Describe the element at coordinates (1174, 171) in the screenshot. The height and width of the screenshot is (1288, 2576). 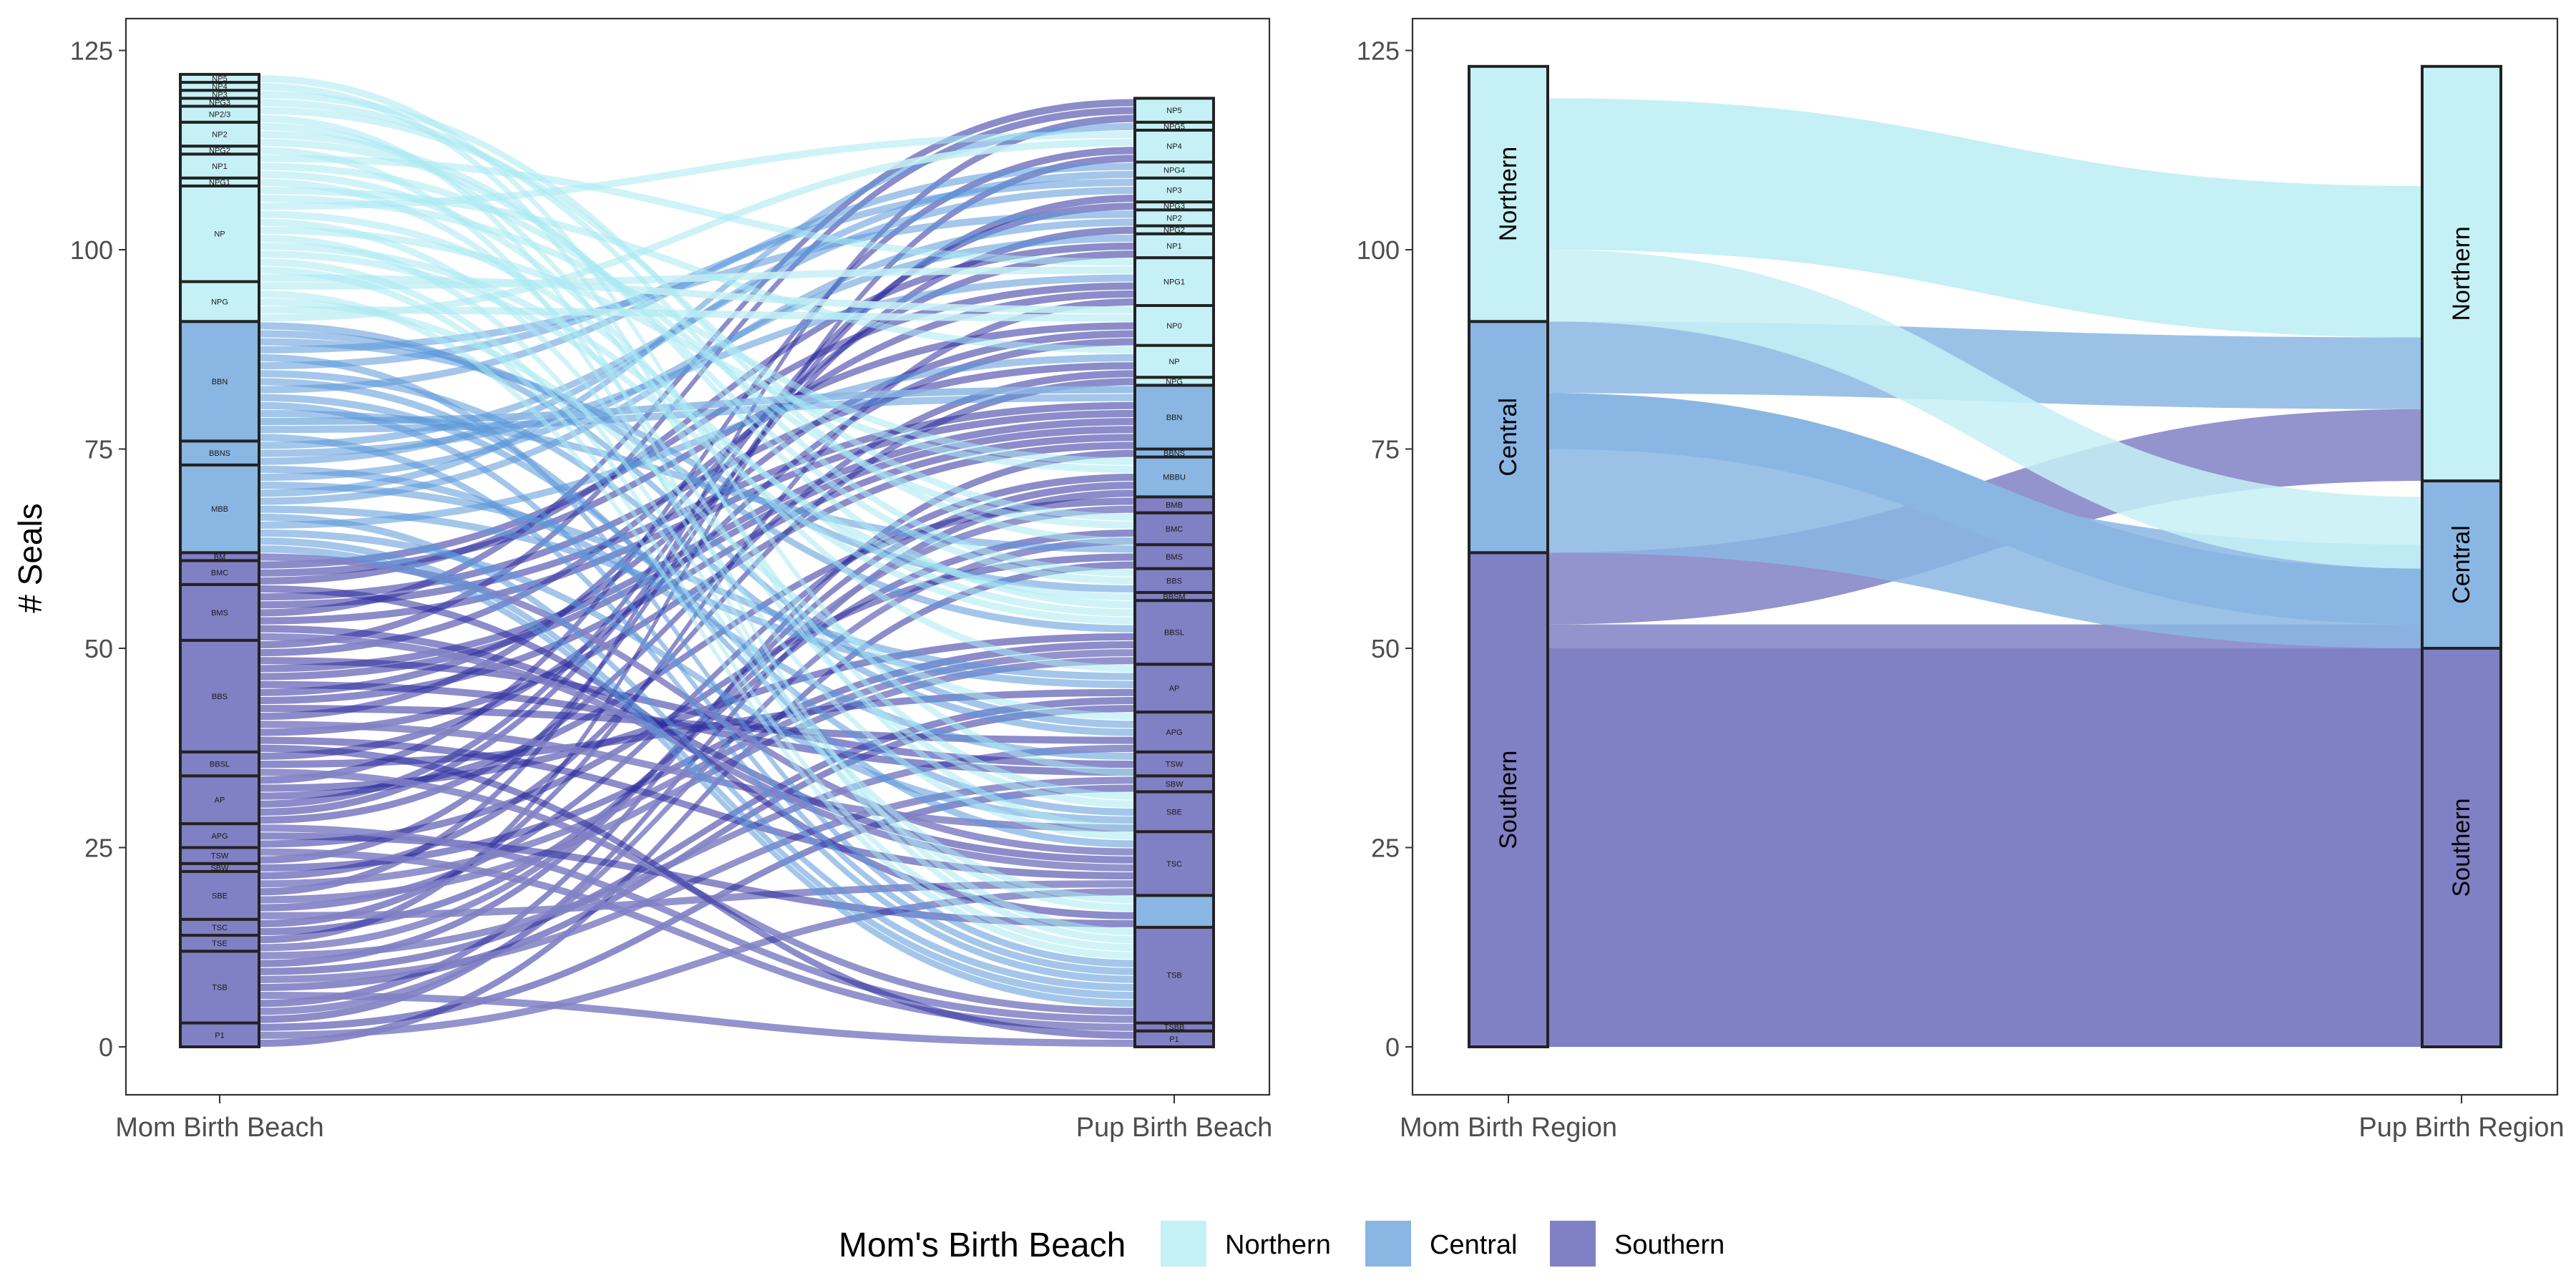
I see `pup-beach-stratum-label-npg4: NPG4` at that location.